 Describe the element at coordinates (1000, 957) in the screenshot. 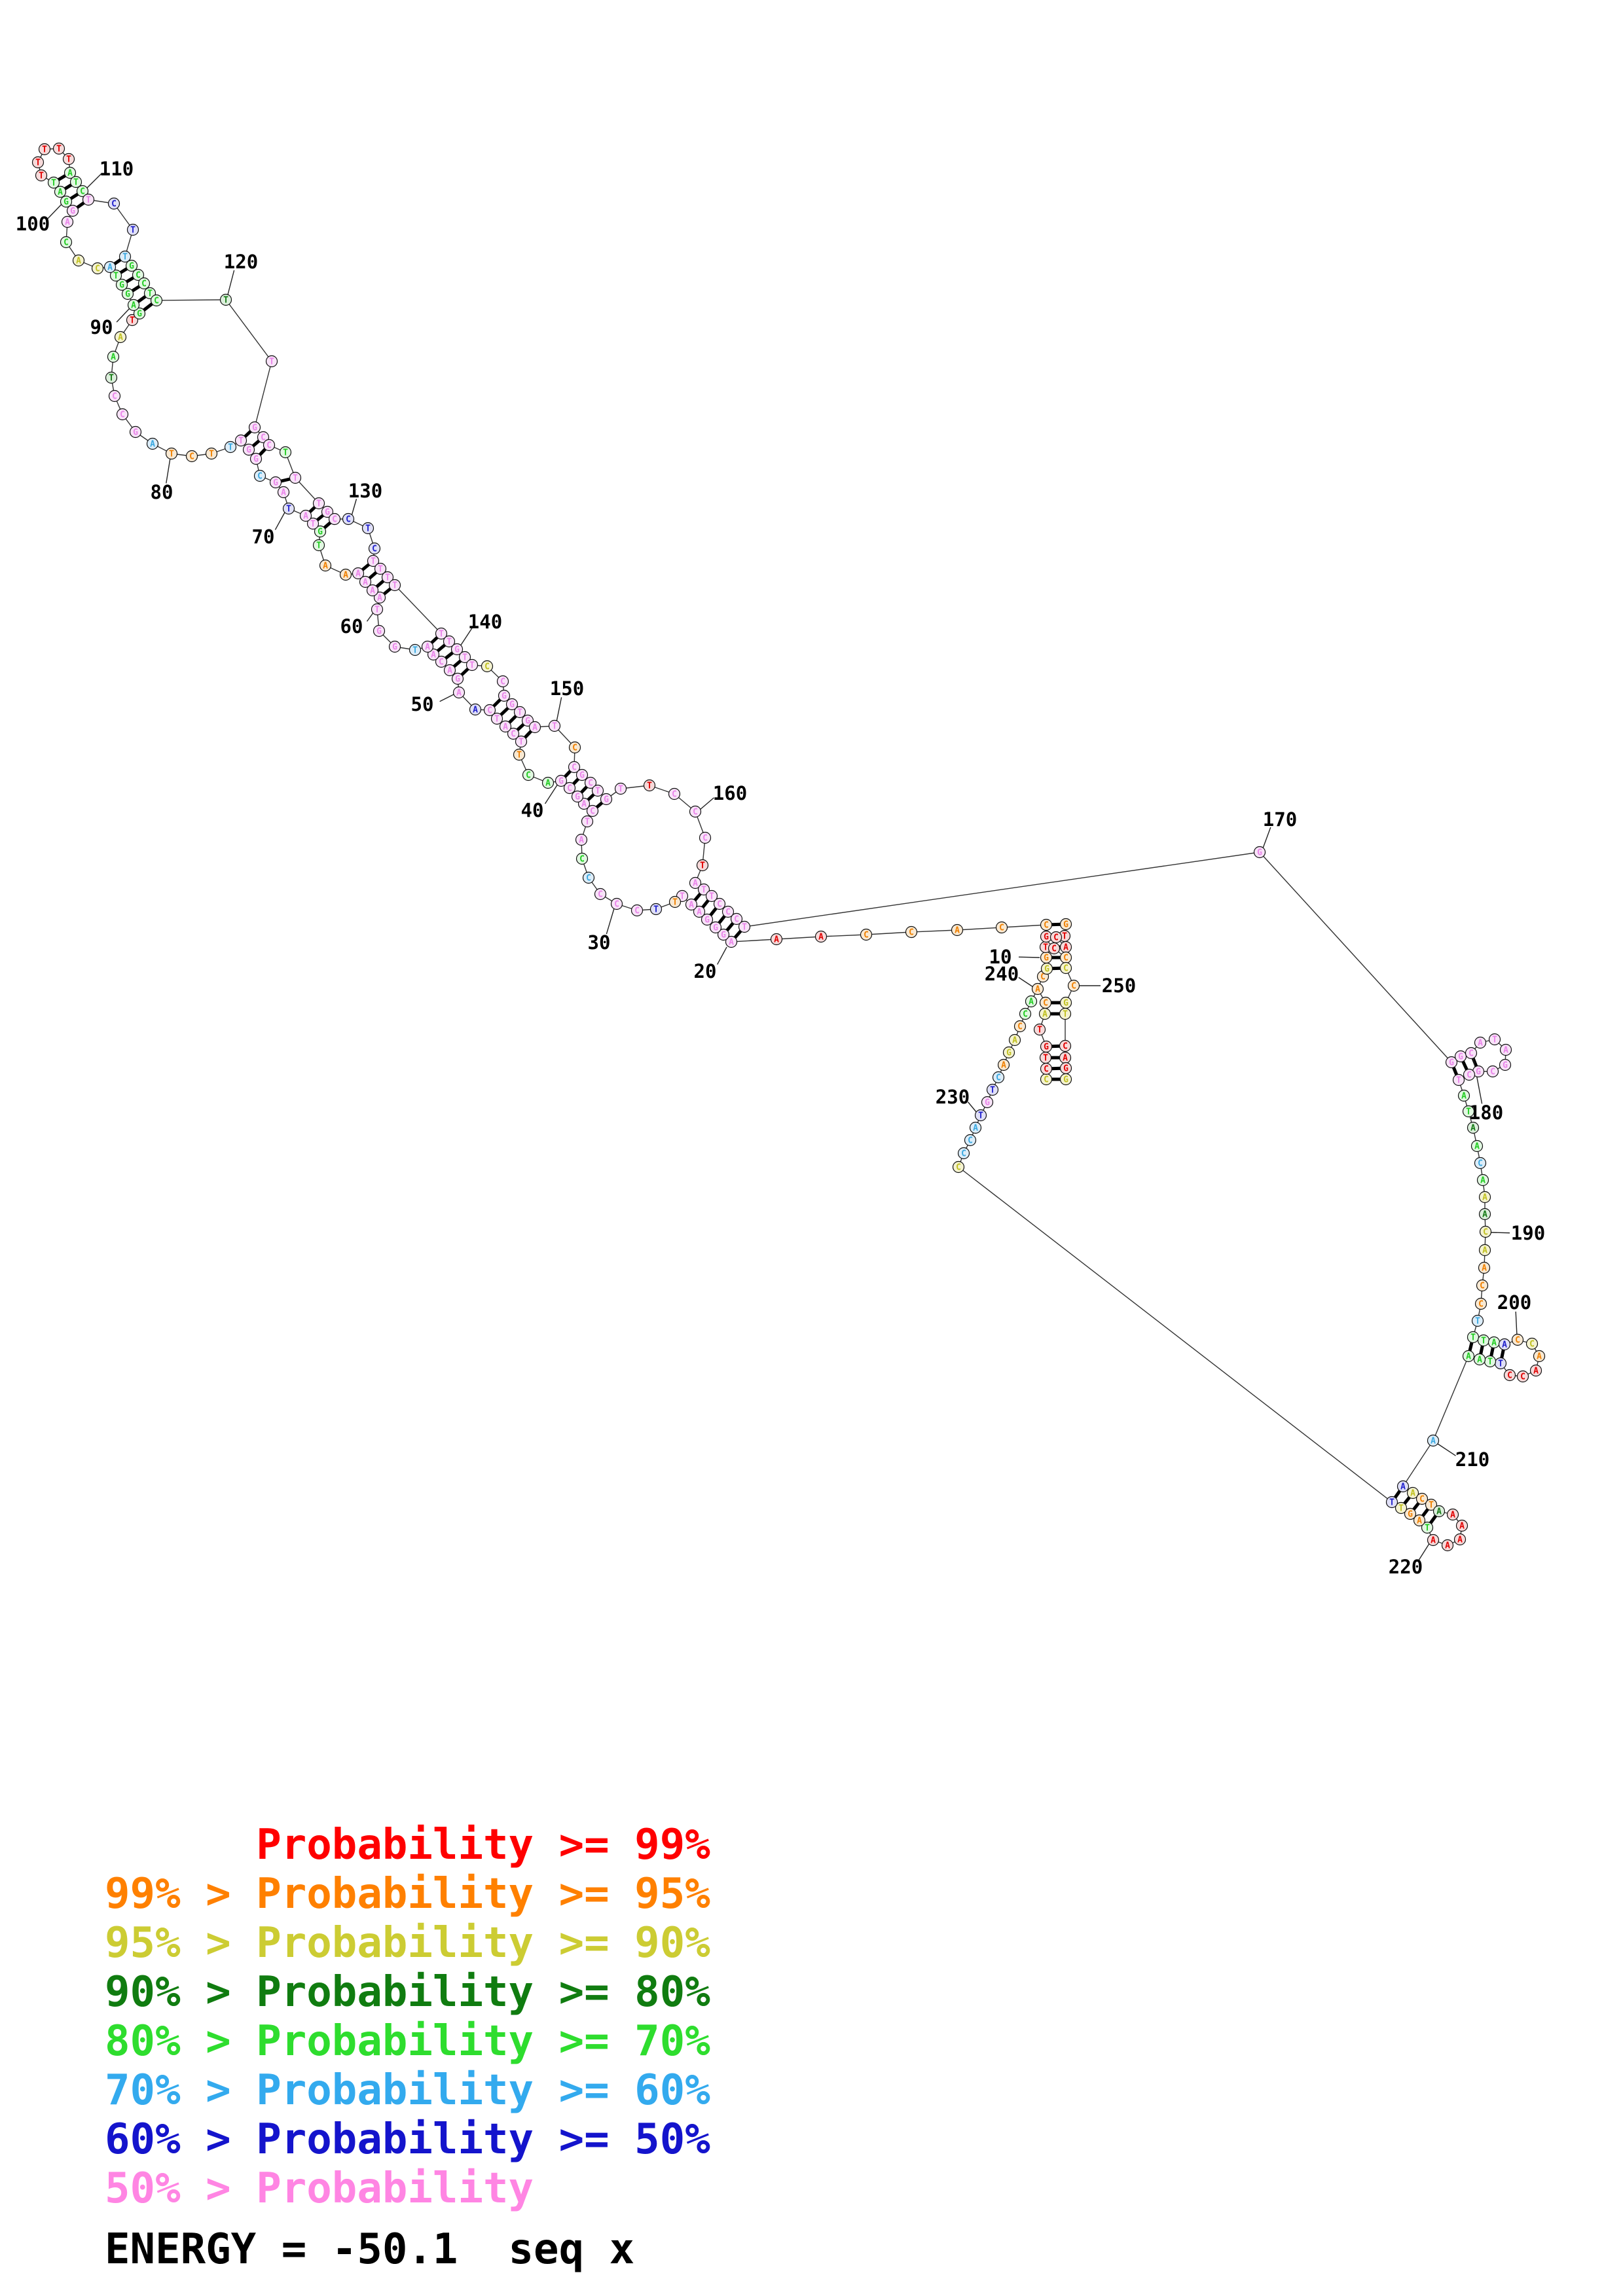

I see `position-label: 10` at that location.